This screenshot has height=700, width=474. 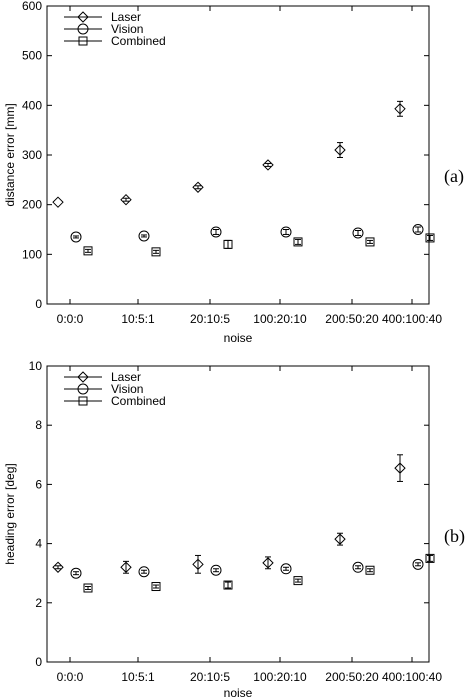 What do you see at coordinates (454, 176) in the screenshot?
I see `panel-label: (a)` at bounding box center [454, 176].